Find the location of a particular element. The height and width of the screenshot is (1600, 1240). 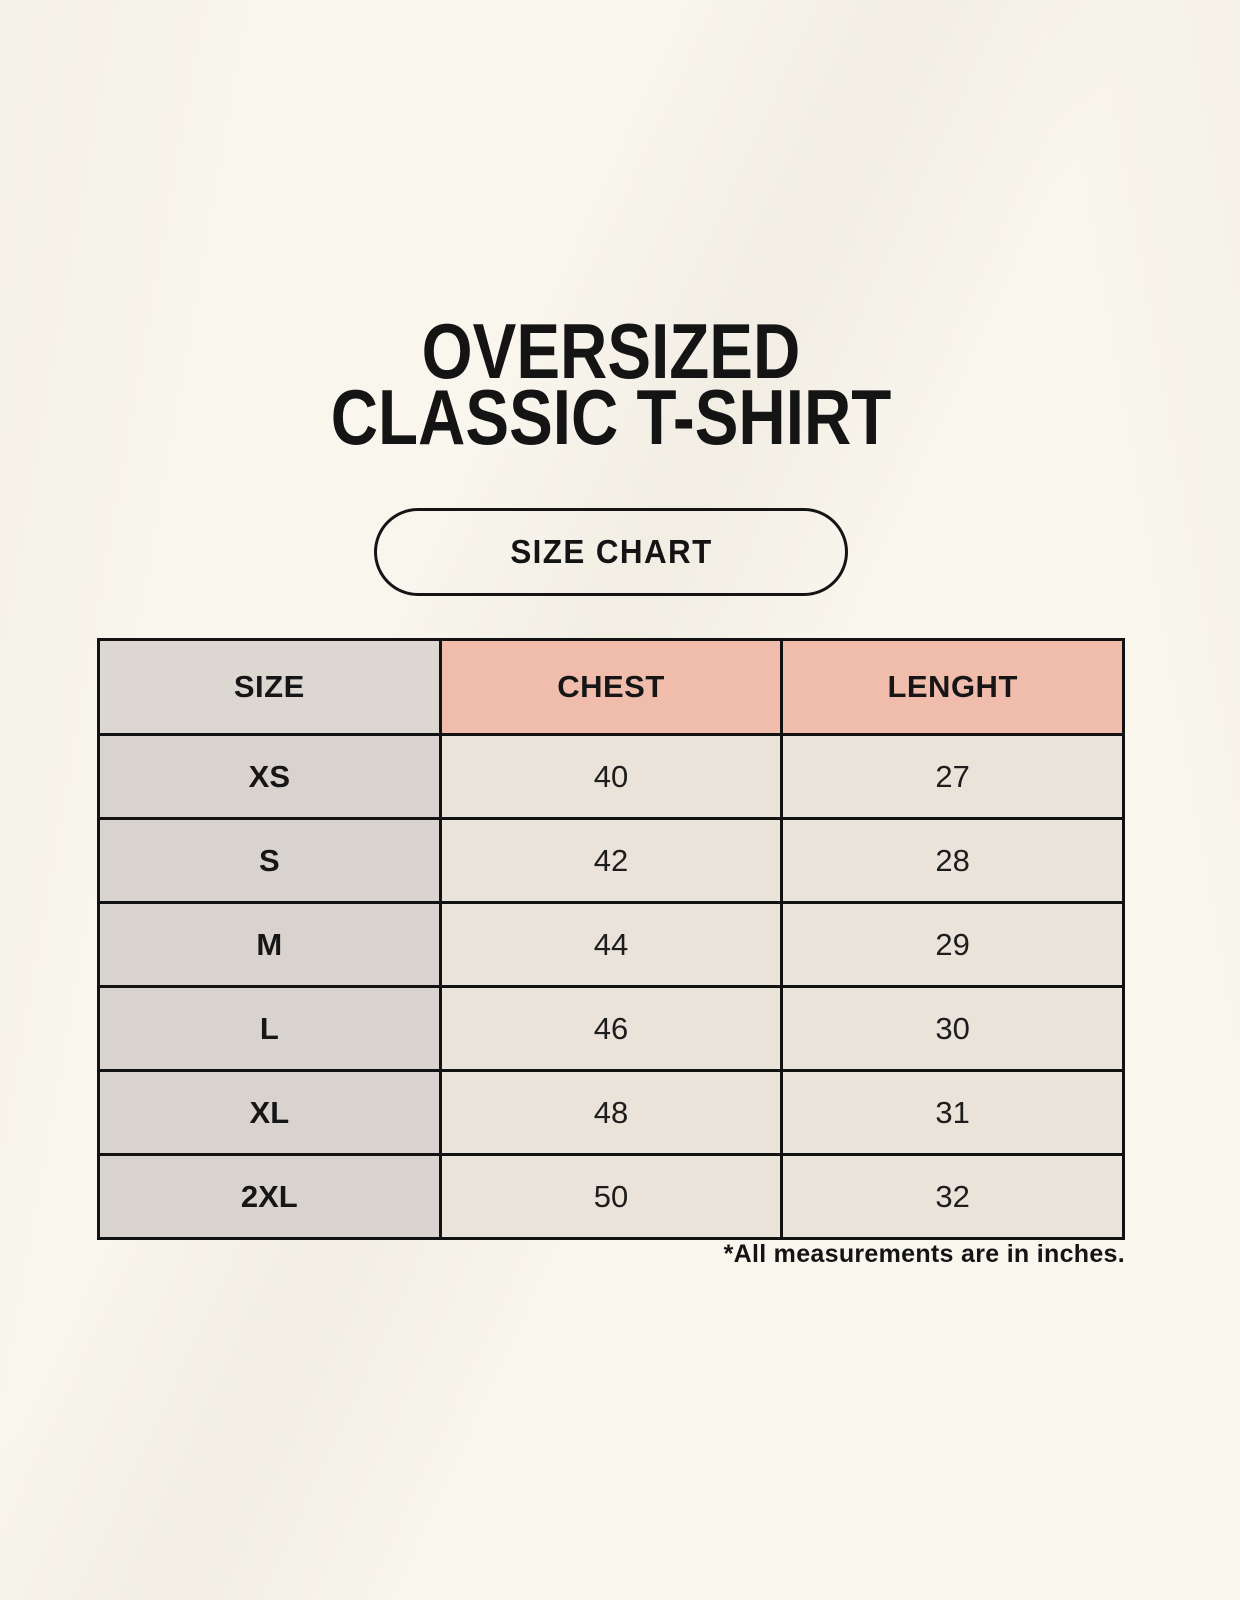

length-cell: 28 is located at coordinates (952, 860).